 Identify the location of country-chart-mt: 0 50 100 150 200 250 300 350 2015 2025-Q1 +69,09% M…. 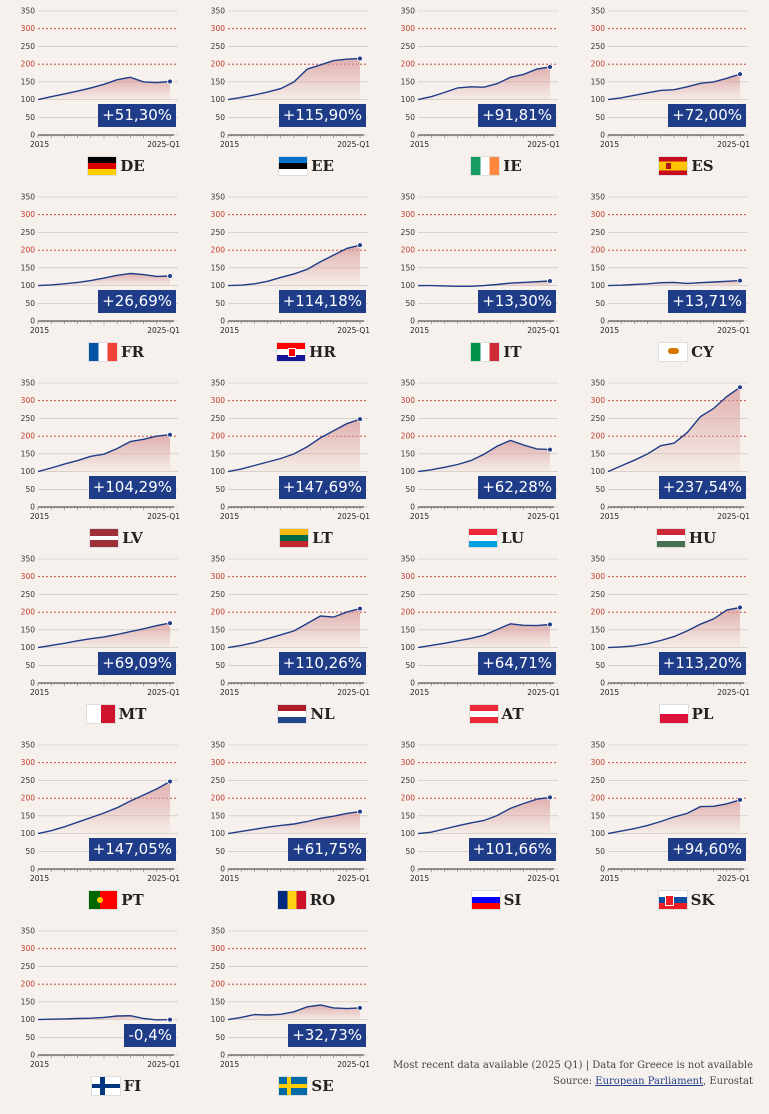
(116, 648).